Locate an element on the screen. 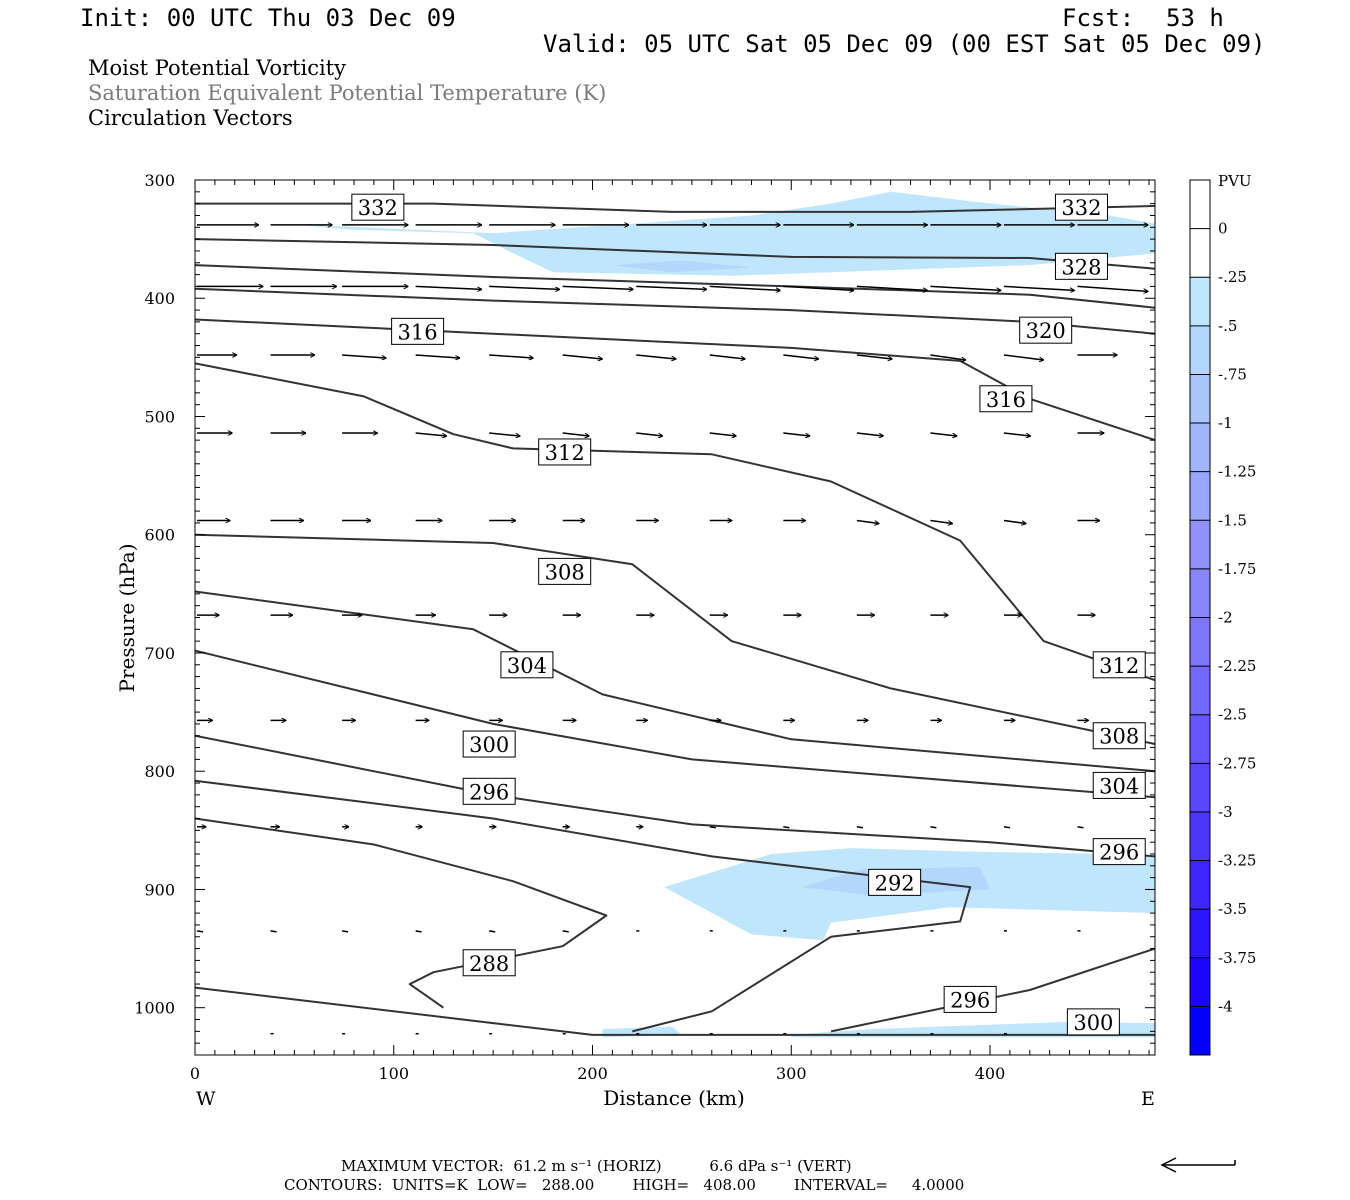 The width and height of the screenshot is (1350, 1200). contour-label-text: 304 is located at coordinates (1119, 786).